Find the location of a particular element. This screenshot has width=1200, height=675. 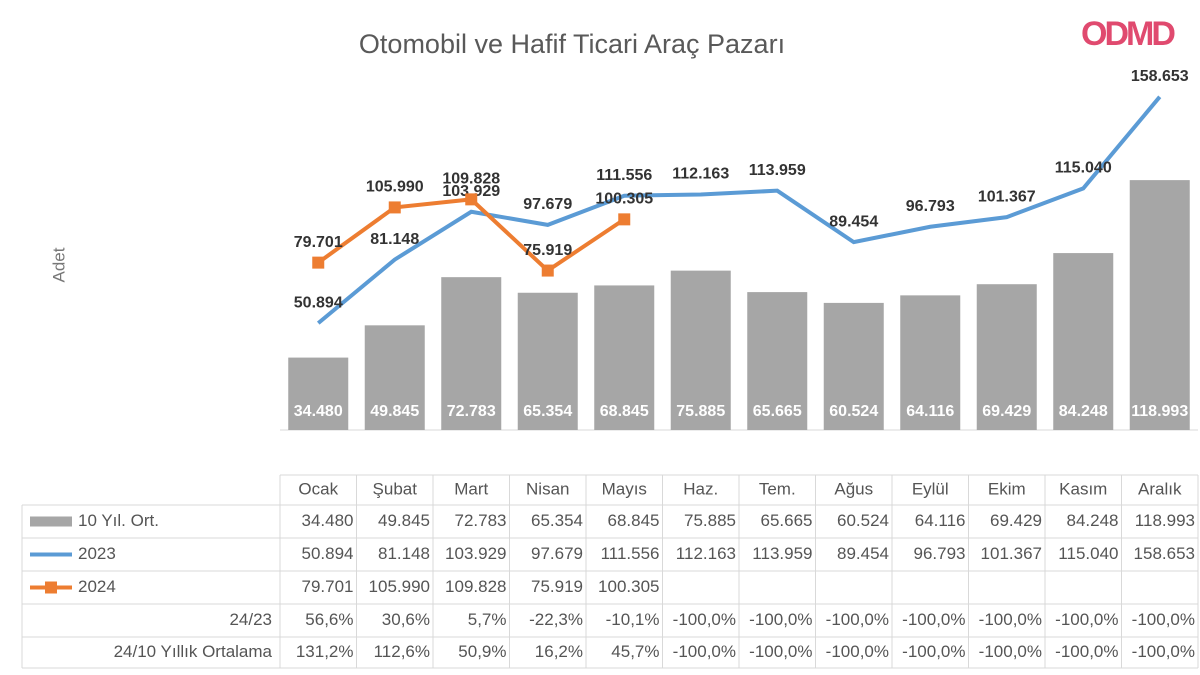

table-cell: 50,9% is located at coordinates (482, 651).